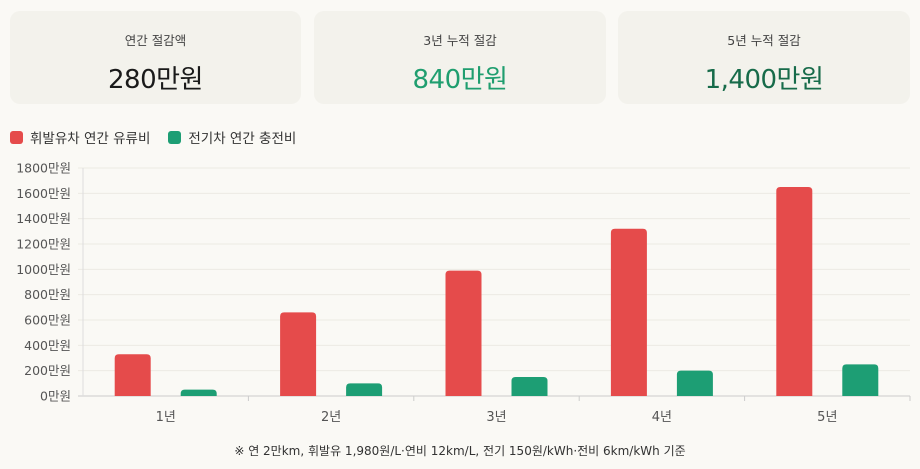  What do you see at coordinates (43, 168) in the screenshot?
I see `y-tick-label: 1800만원` at bounding box center [43, 168].